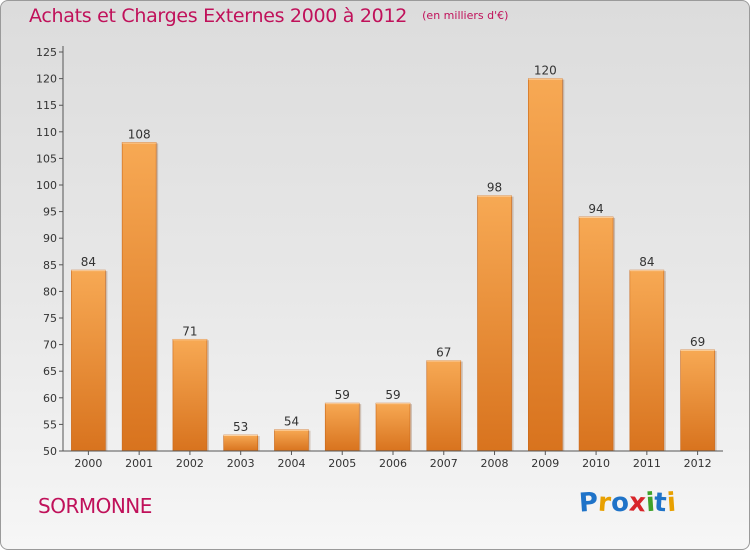 Image resolution: width=750 pixels, height=550 pixels. I want to click on x-tick-label: 2007, so click(444, 463).